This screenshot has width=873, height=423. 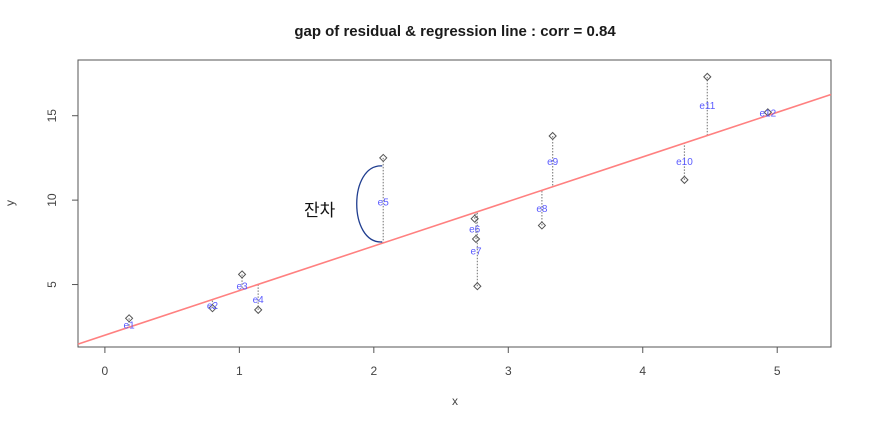 What do you see at coordinates (455, 401) in the screenshot?
I see `x-axis-title: x` at bounding box center [455, 401].